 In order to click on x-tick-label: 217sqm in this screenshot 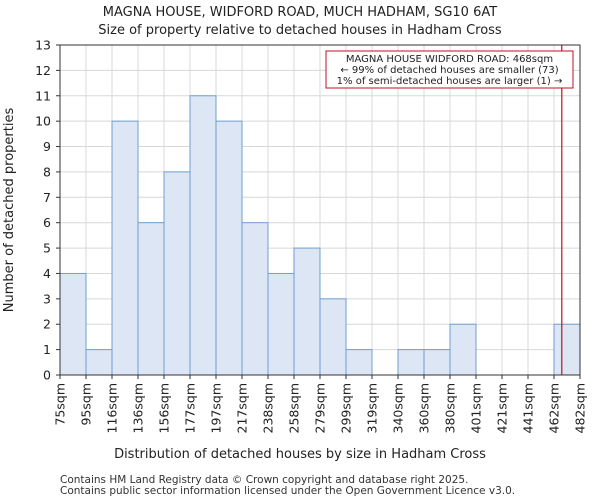, I will do `click(242, 408)`.